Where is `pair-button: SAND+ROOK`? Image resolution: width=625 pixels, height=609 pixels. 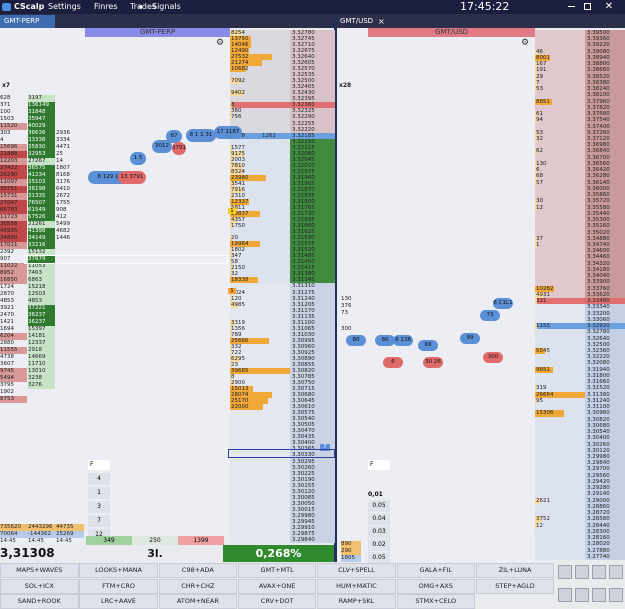
pair-button: SAND+ROOK is located at coordinates (39, 601).